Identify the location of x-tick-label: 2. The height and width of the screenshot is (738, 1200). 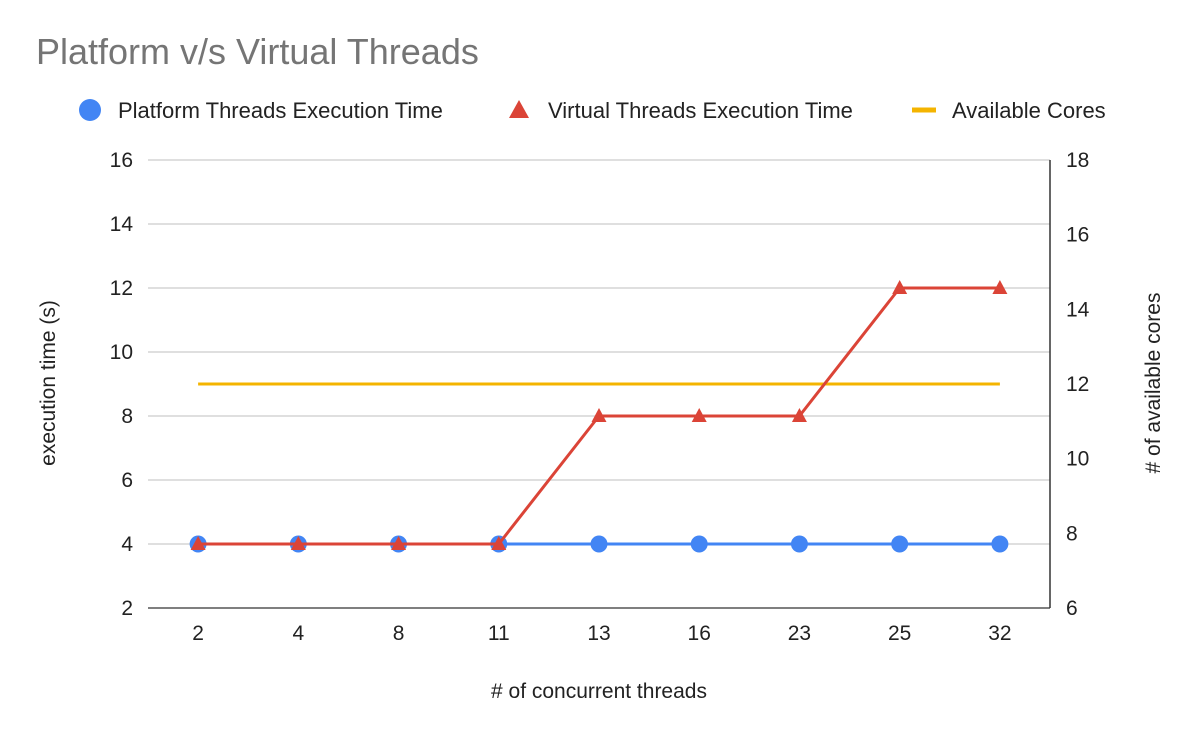
(198, 633).